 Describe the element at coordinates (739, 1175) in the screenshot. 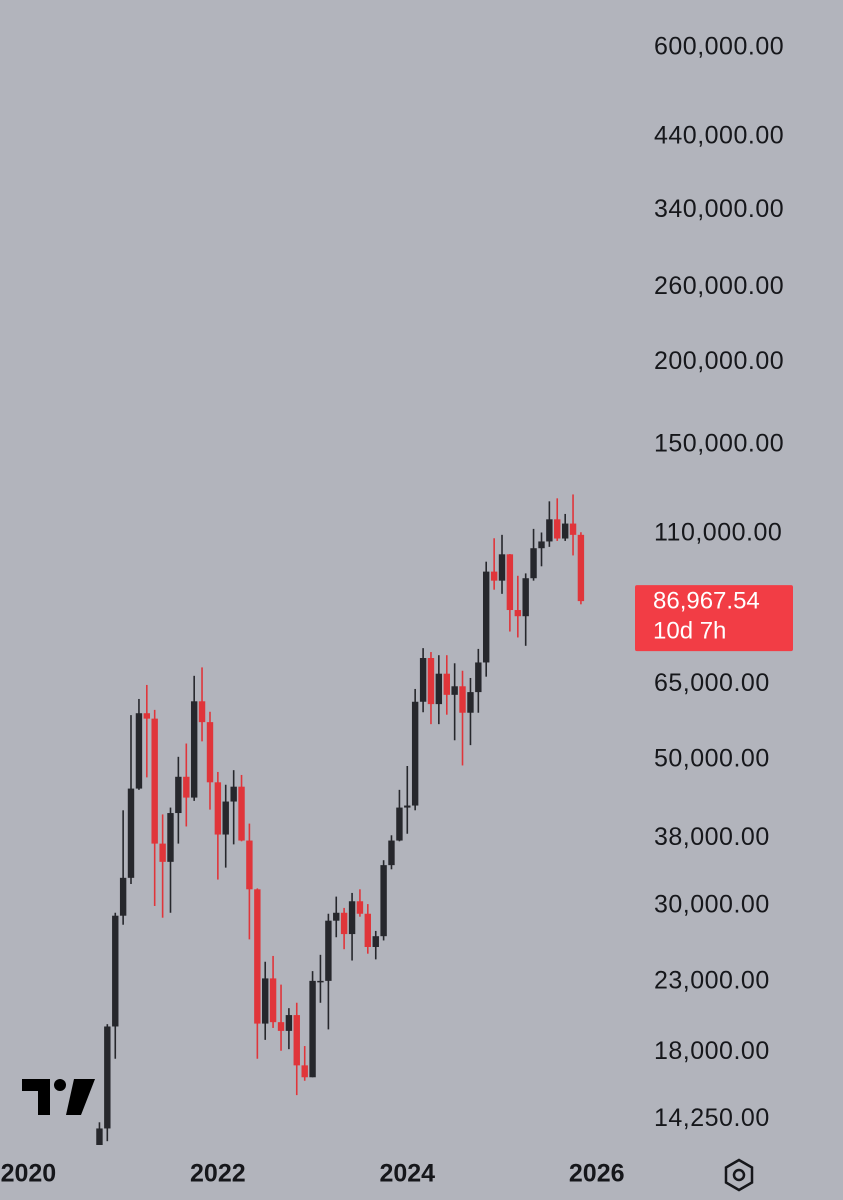

I see `settings-icon` at that location.